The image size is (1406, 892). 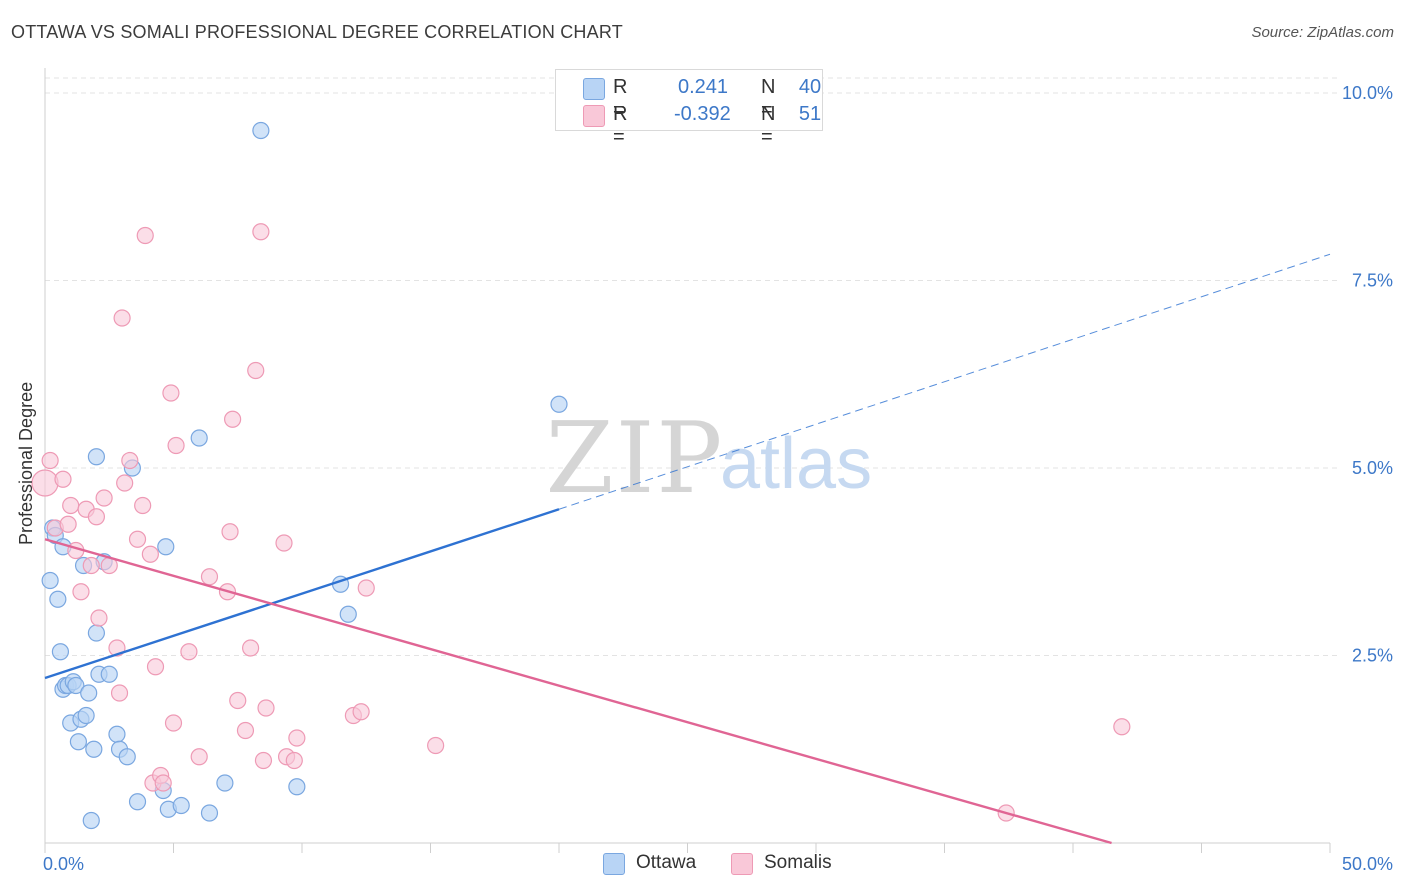 I want to click on x-tick-label: 50.0%, so click(x=1367, y=864).